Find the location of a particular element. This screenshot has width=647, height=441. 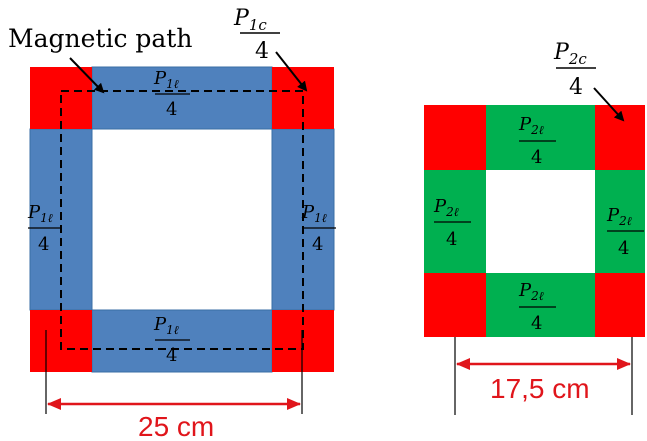

core1-bottom-limb is located at coordinates (182, 341).